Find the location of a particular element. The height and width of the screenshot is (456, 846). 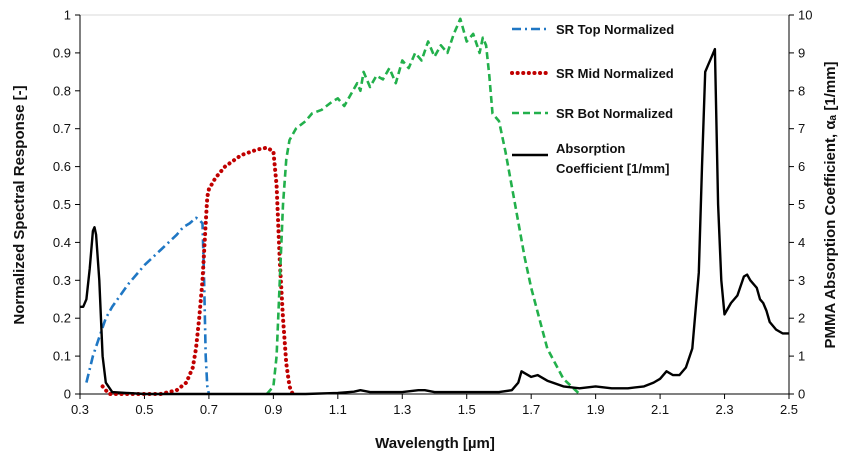

y-right-tick-label: 5 is located at coordinates (801, 204).